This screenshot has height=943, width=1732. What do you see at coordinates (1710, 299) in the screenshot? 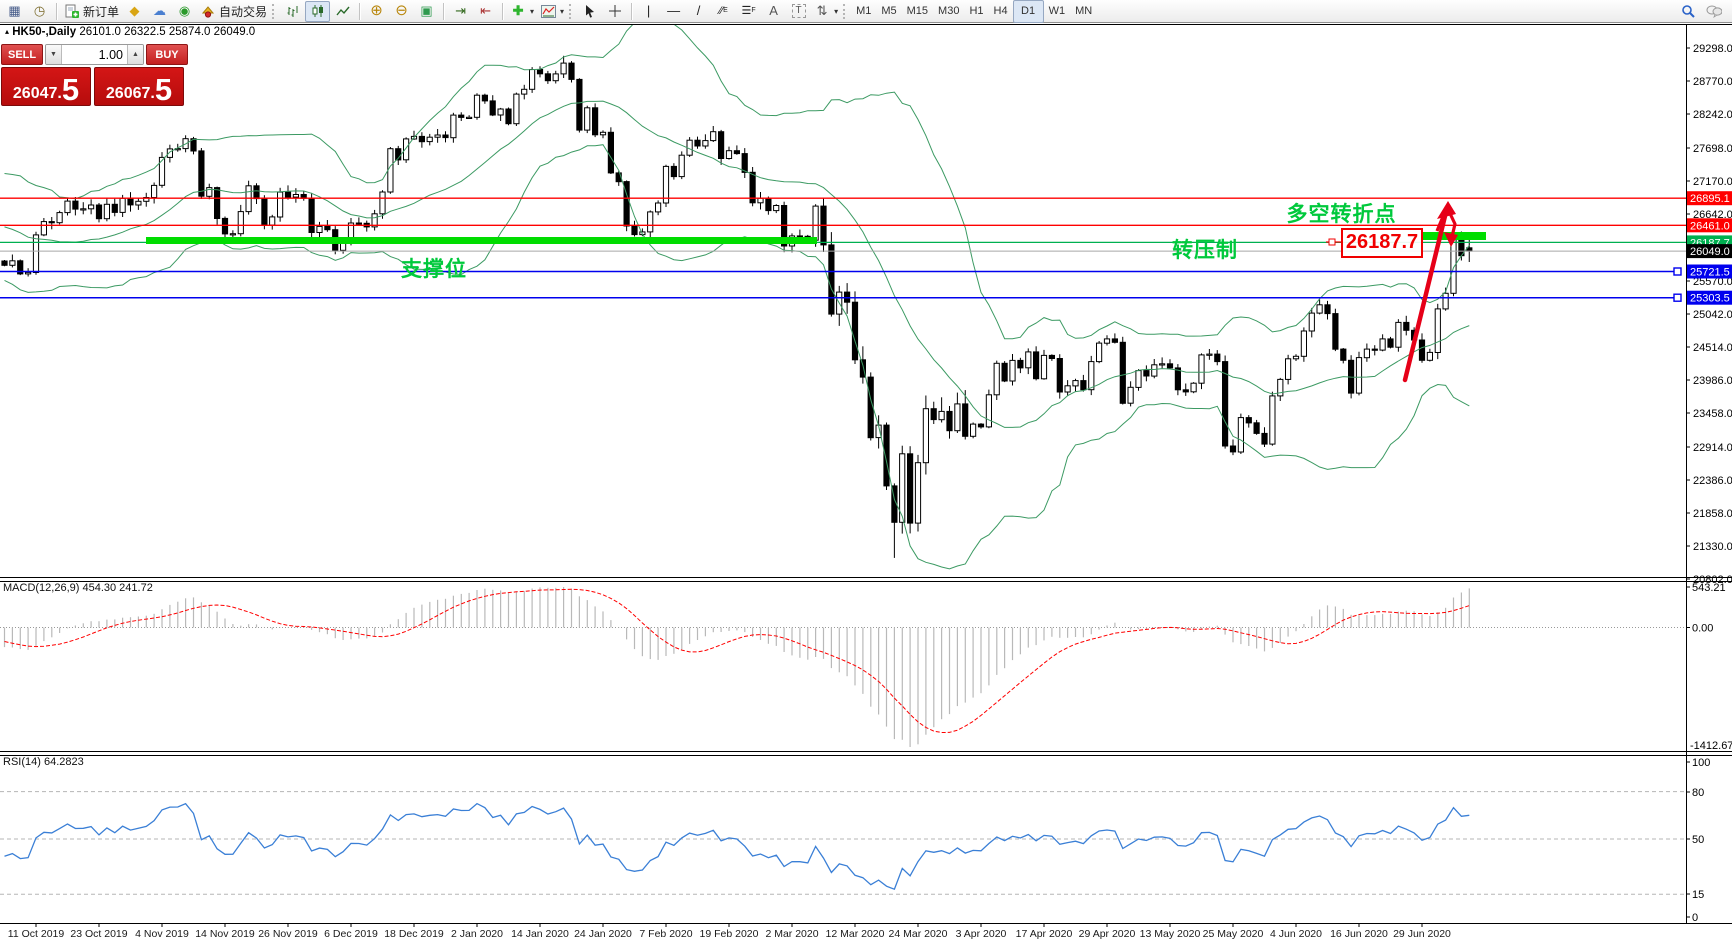
I see `svg-text: 25303.5` at bounding box center [1710, 299].